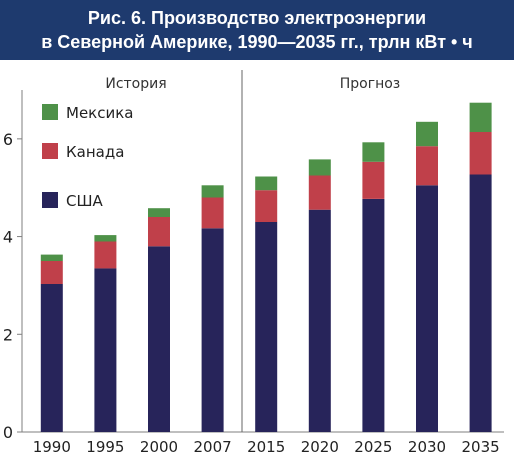 Image resolution: width=514 pixels, height=467 pixels. Describe the element at coordinates (370, 84) in the screenshot. I see `section-label-forecast: Прогноз` at that location.